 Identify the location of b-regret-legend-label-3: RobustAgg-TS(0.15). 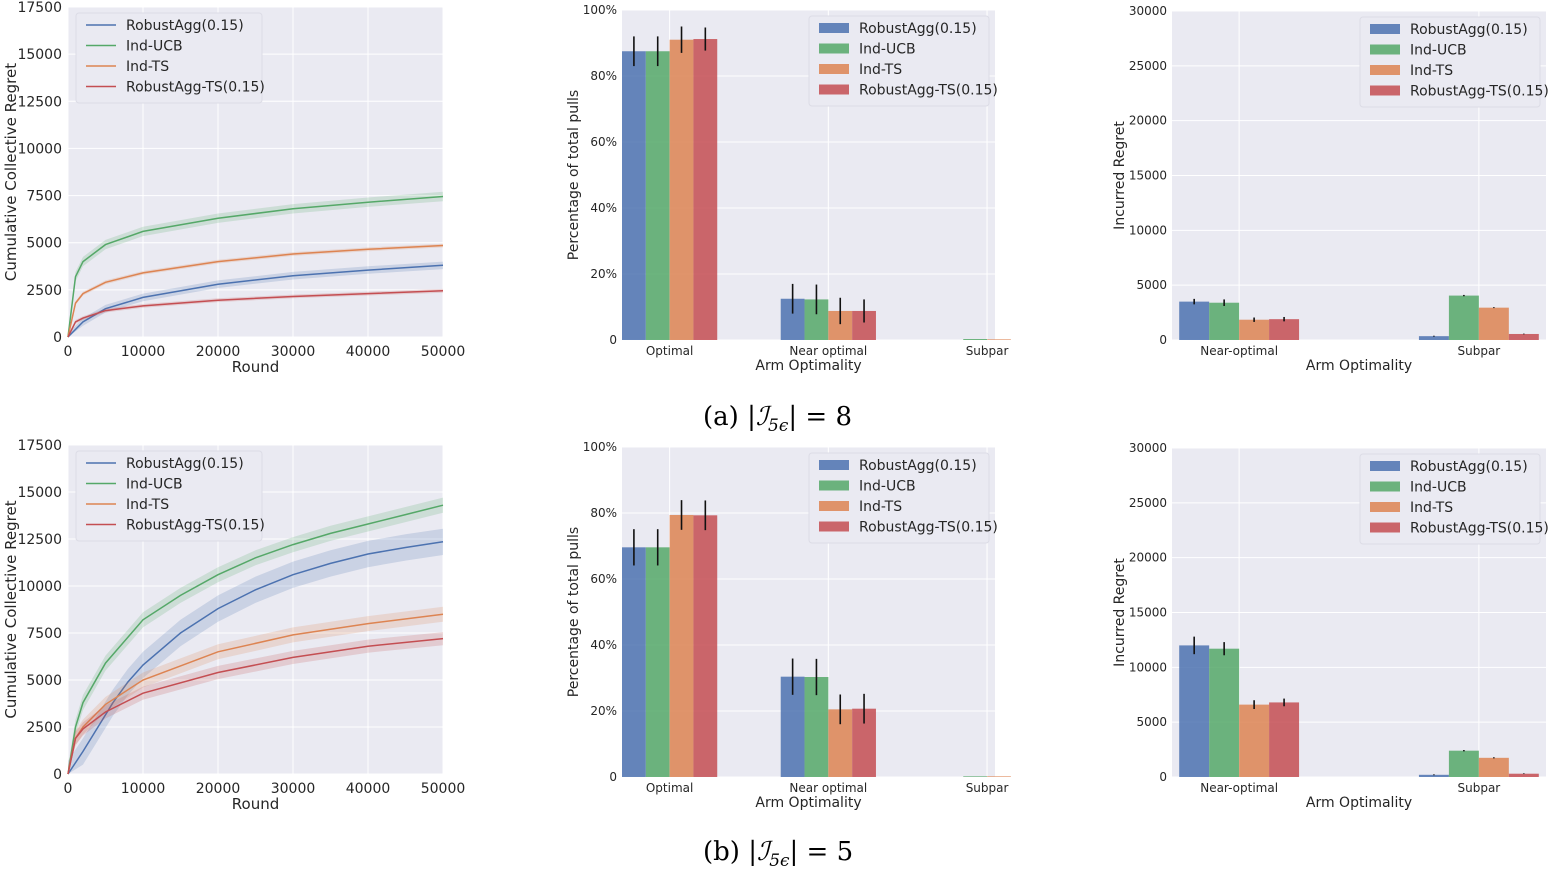
(195, 526).